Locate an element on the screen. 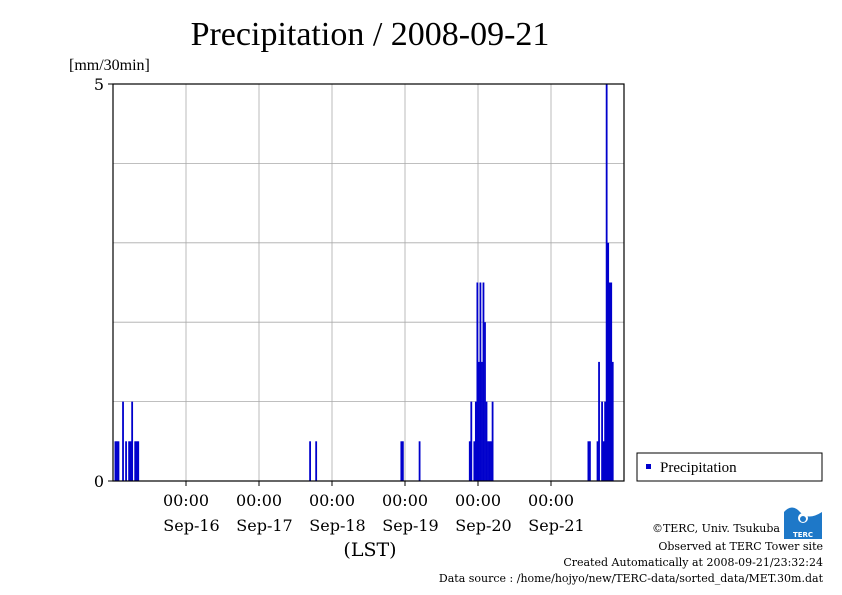 This screenshot has height=595, width=842. chart-title: Precipitation / 2008-09-21 is located at coordinates (370, 34).